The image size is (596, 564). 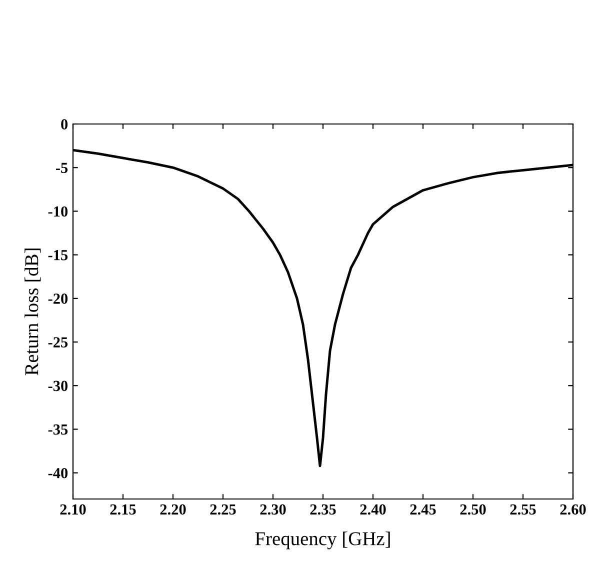 What do you see at coordinates (322, 541) in the screenshot?
I see `x-axis-title: Frequency [GHz]` at bounding box center [322, 541].